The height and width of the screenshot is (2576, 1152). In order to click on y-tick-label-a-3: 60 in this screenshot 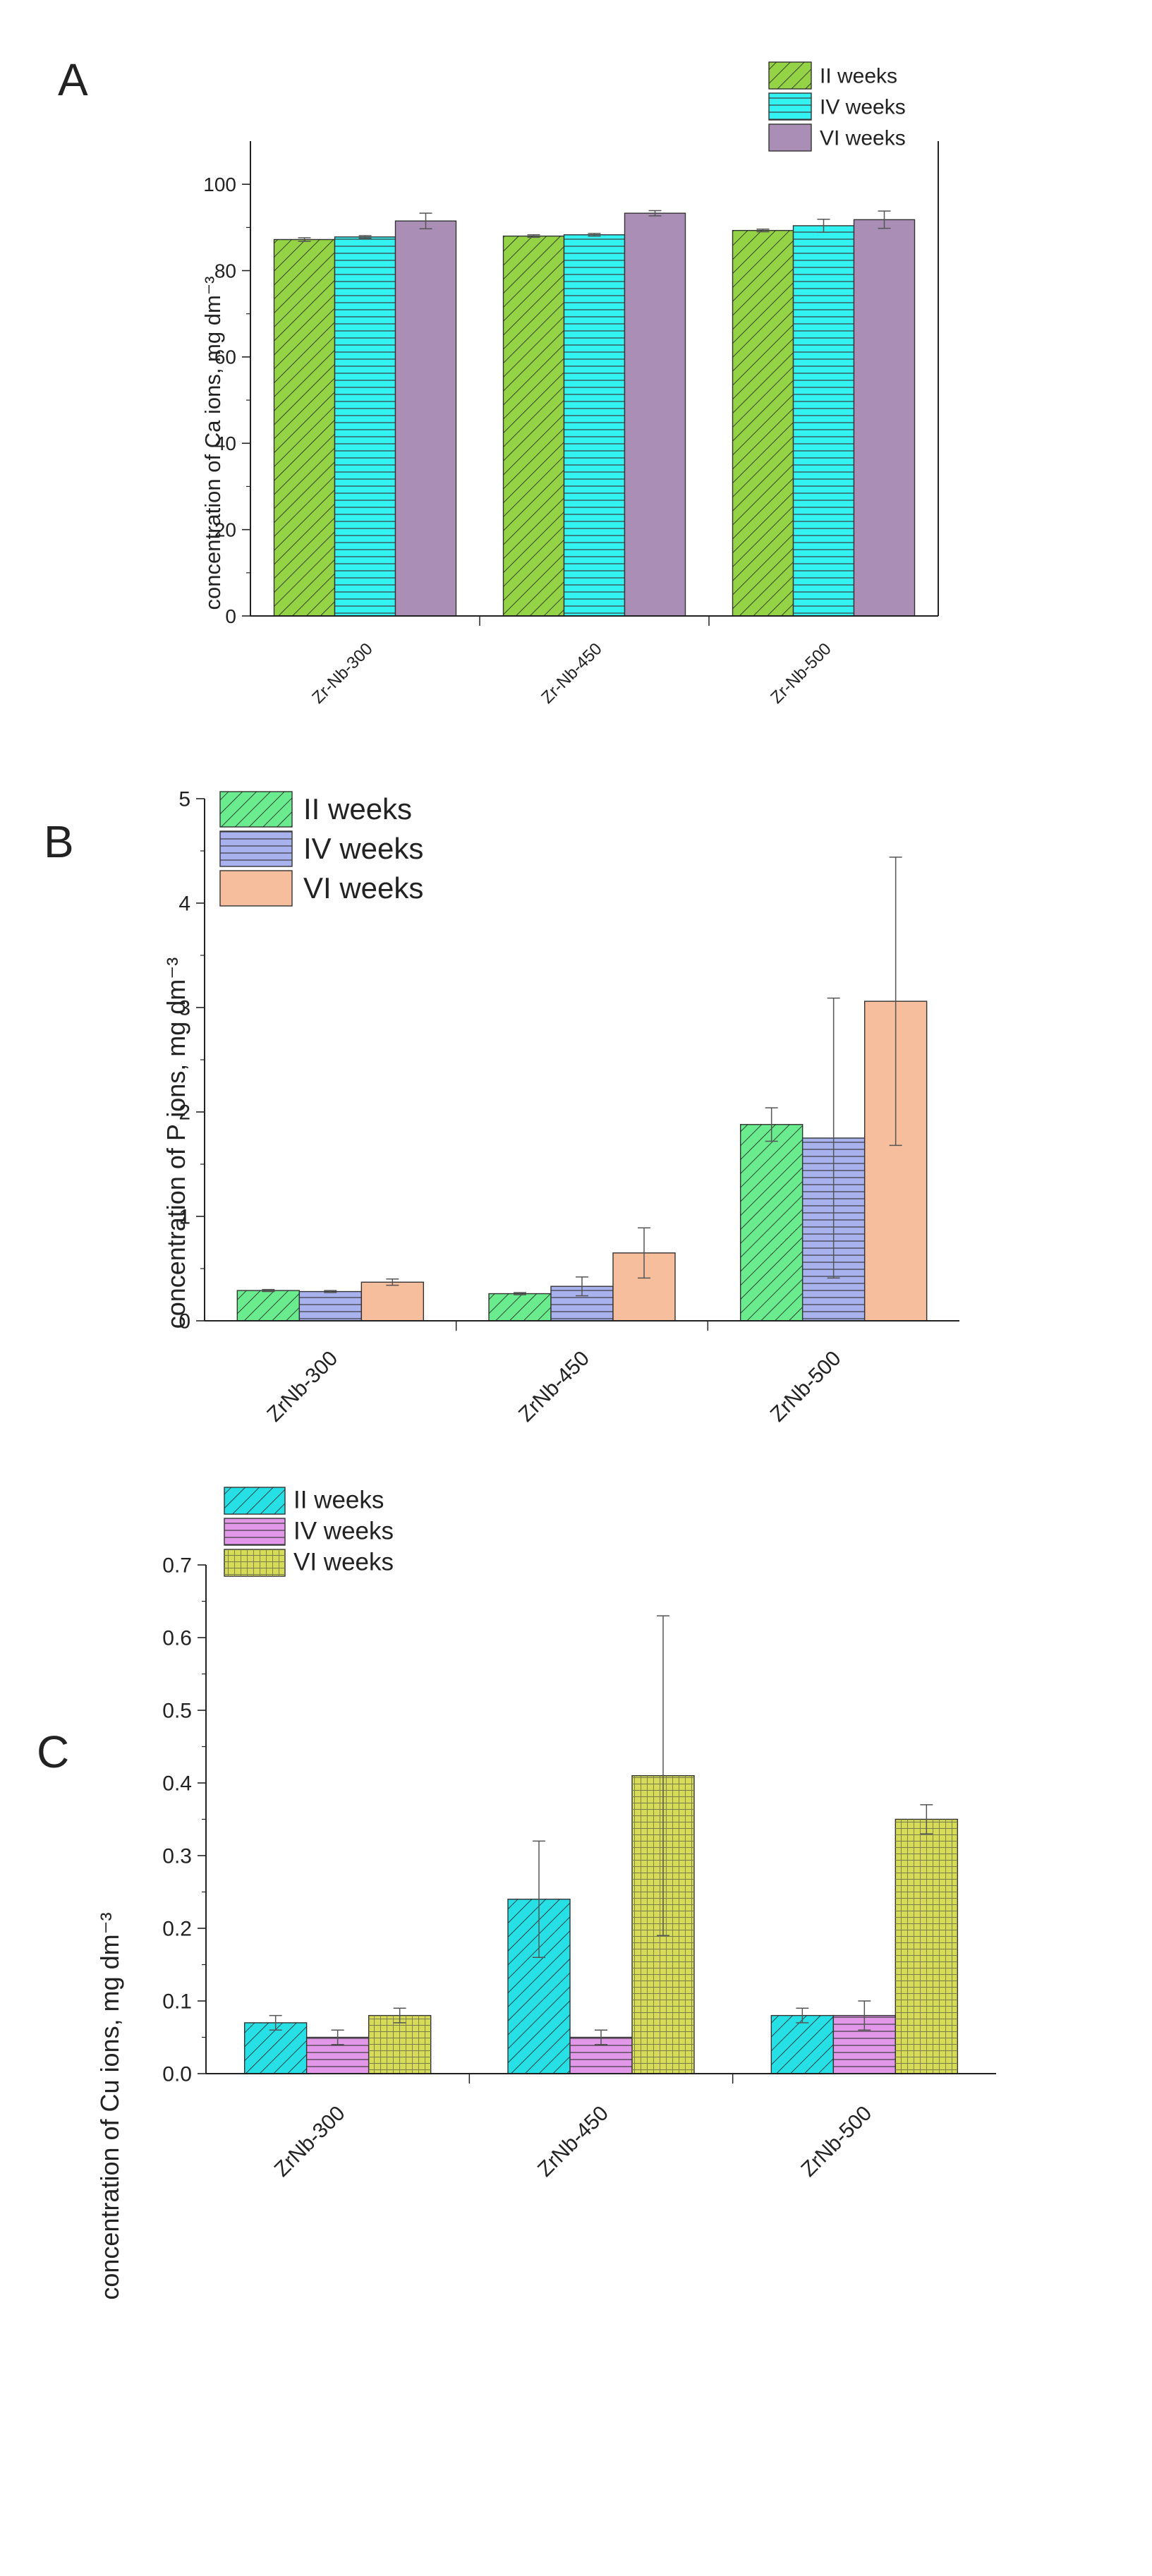, I will do `click(225, 357)`.